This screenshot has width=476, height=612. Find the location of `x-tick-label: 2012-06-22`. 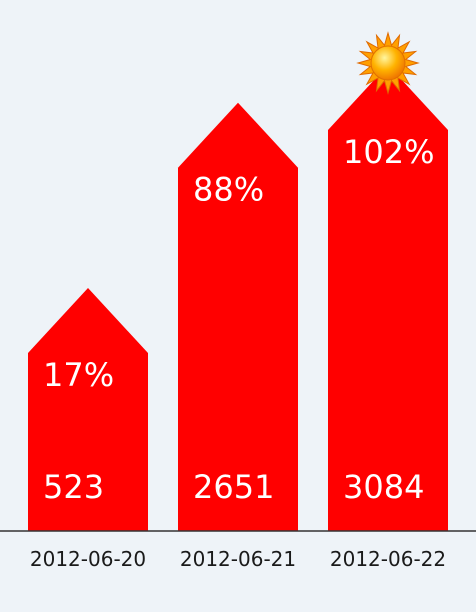

x-tick-label: 2012-06-22 is located at coordinates (388, 559).